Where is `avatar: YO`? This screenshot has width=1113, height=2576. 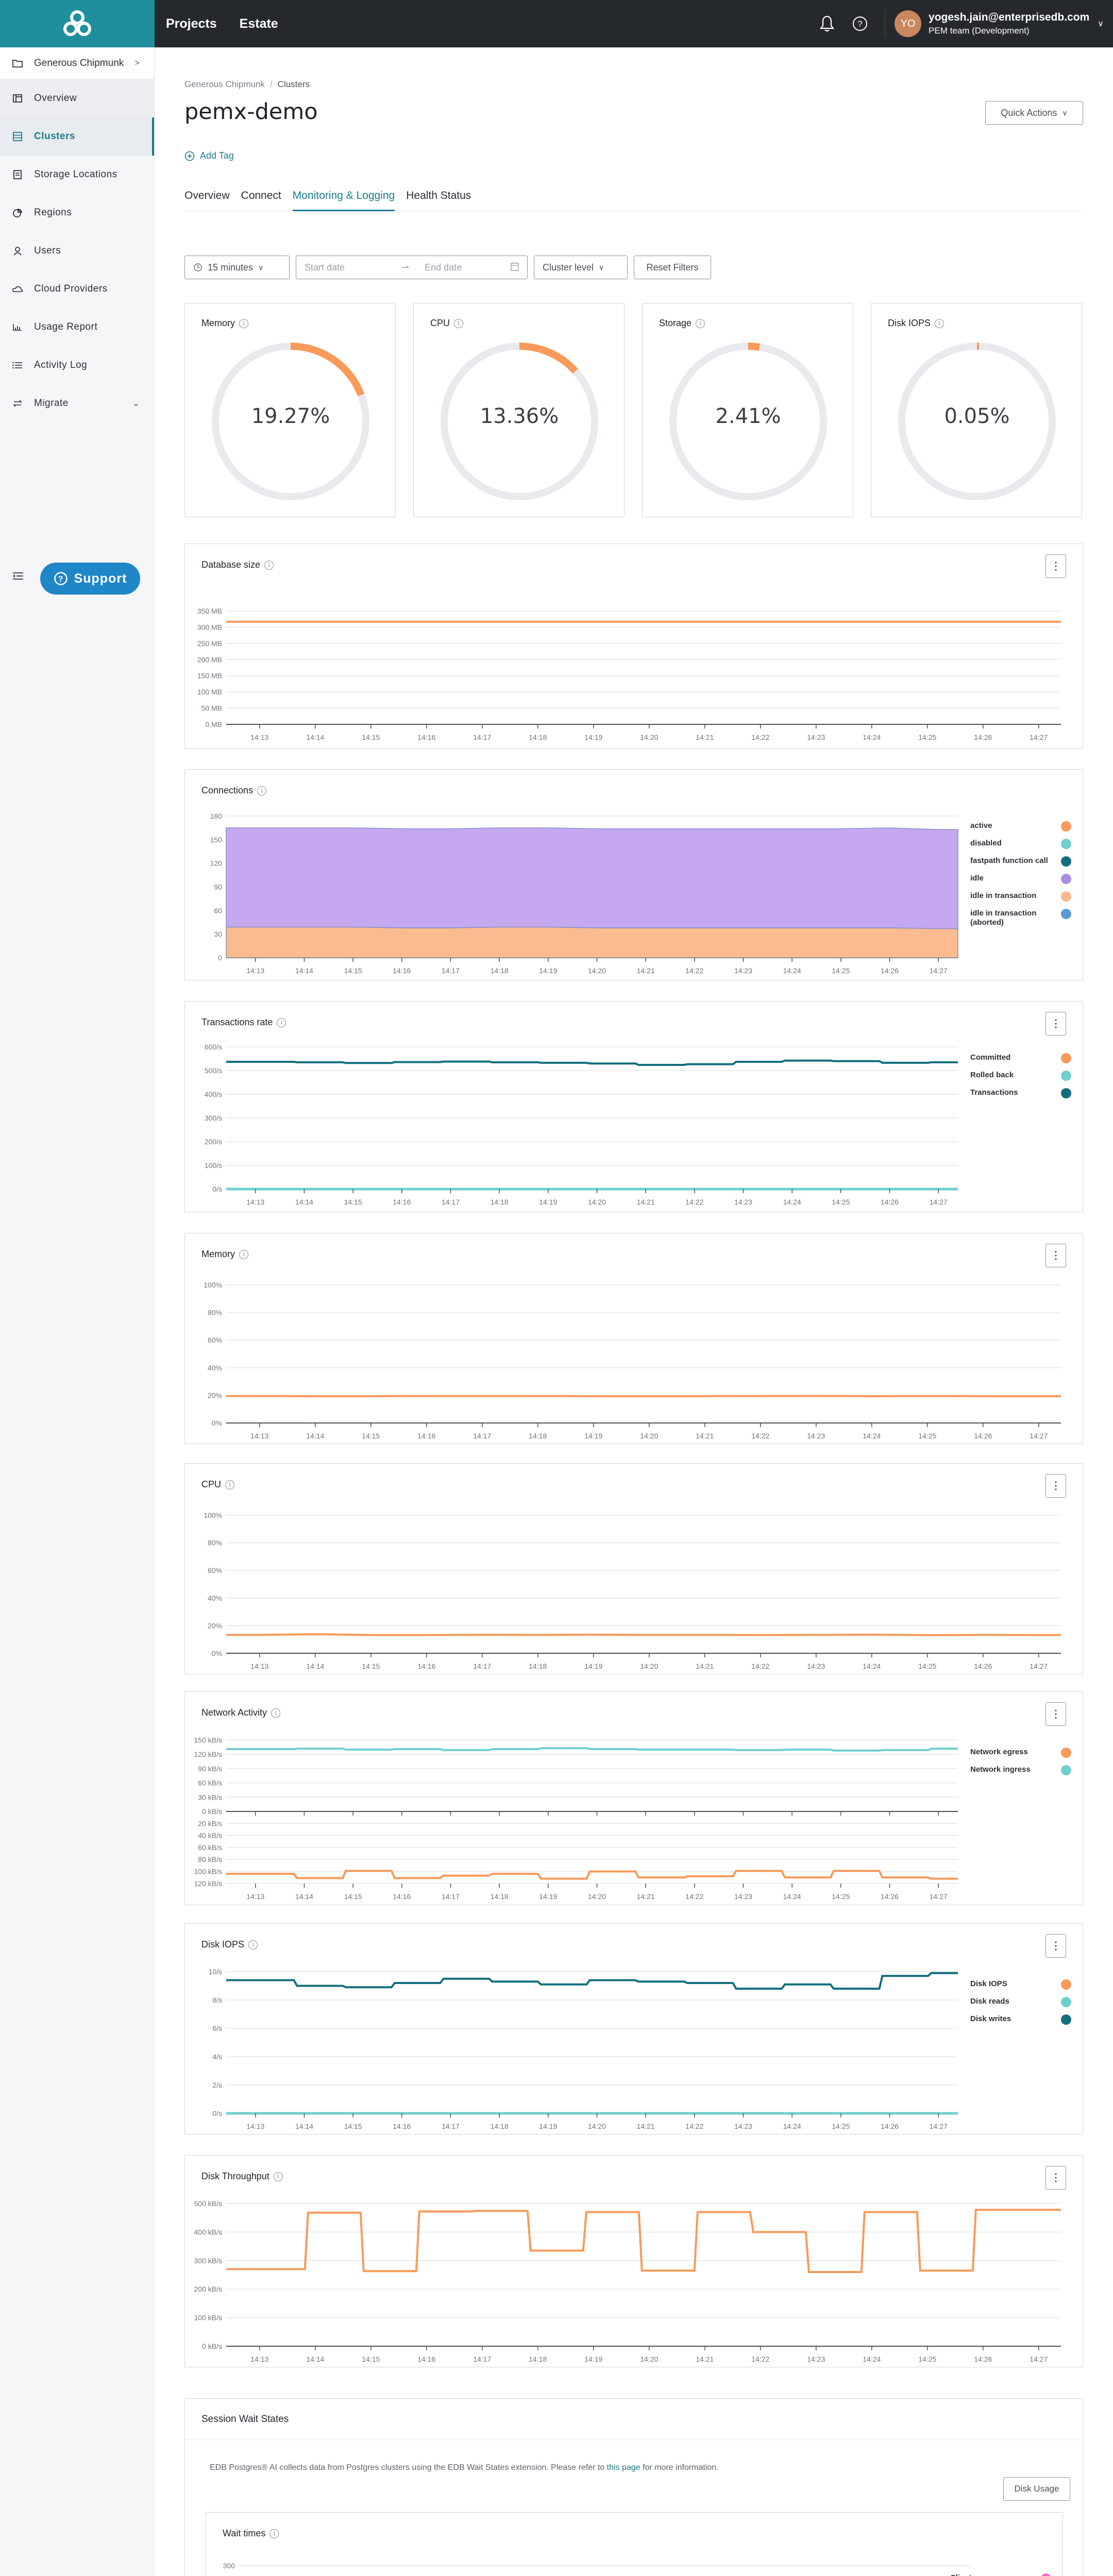
avatar: YO is located at coordinates (908, 23).